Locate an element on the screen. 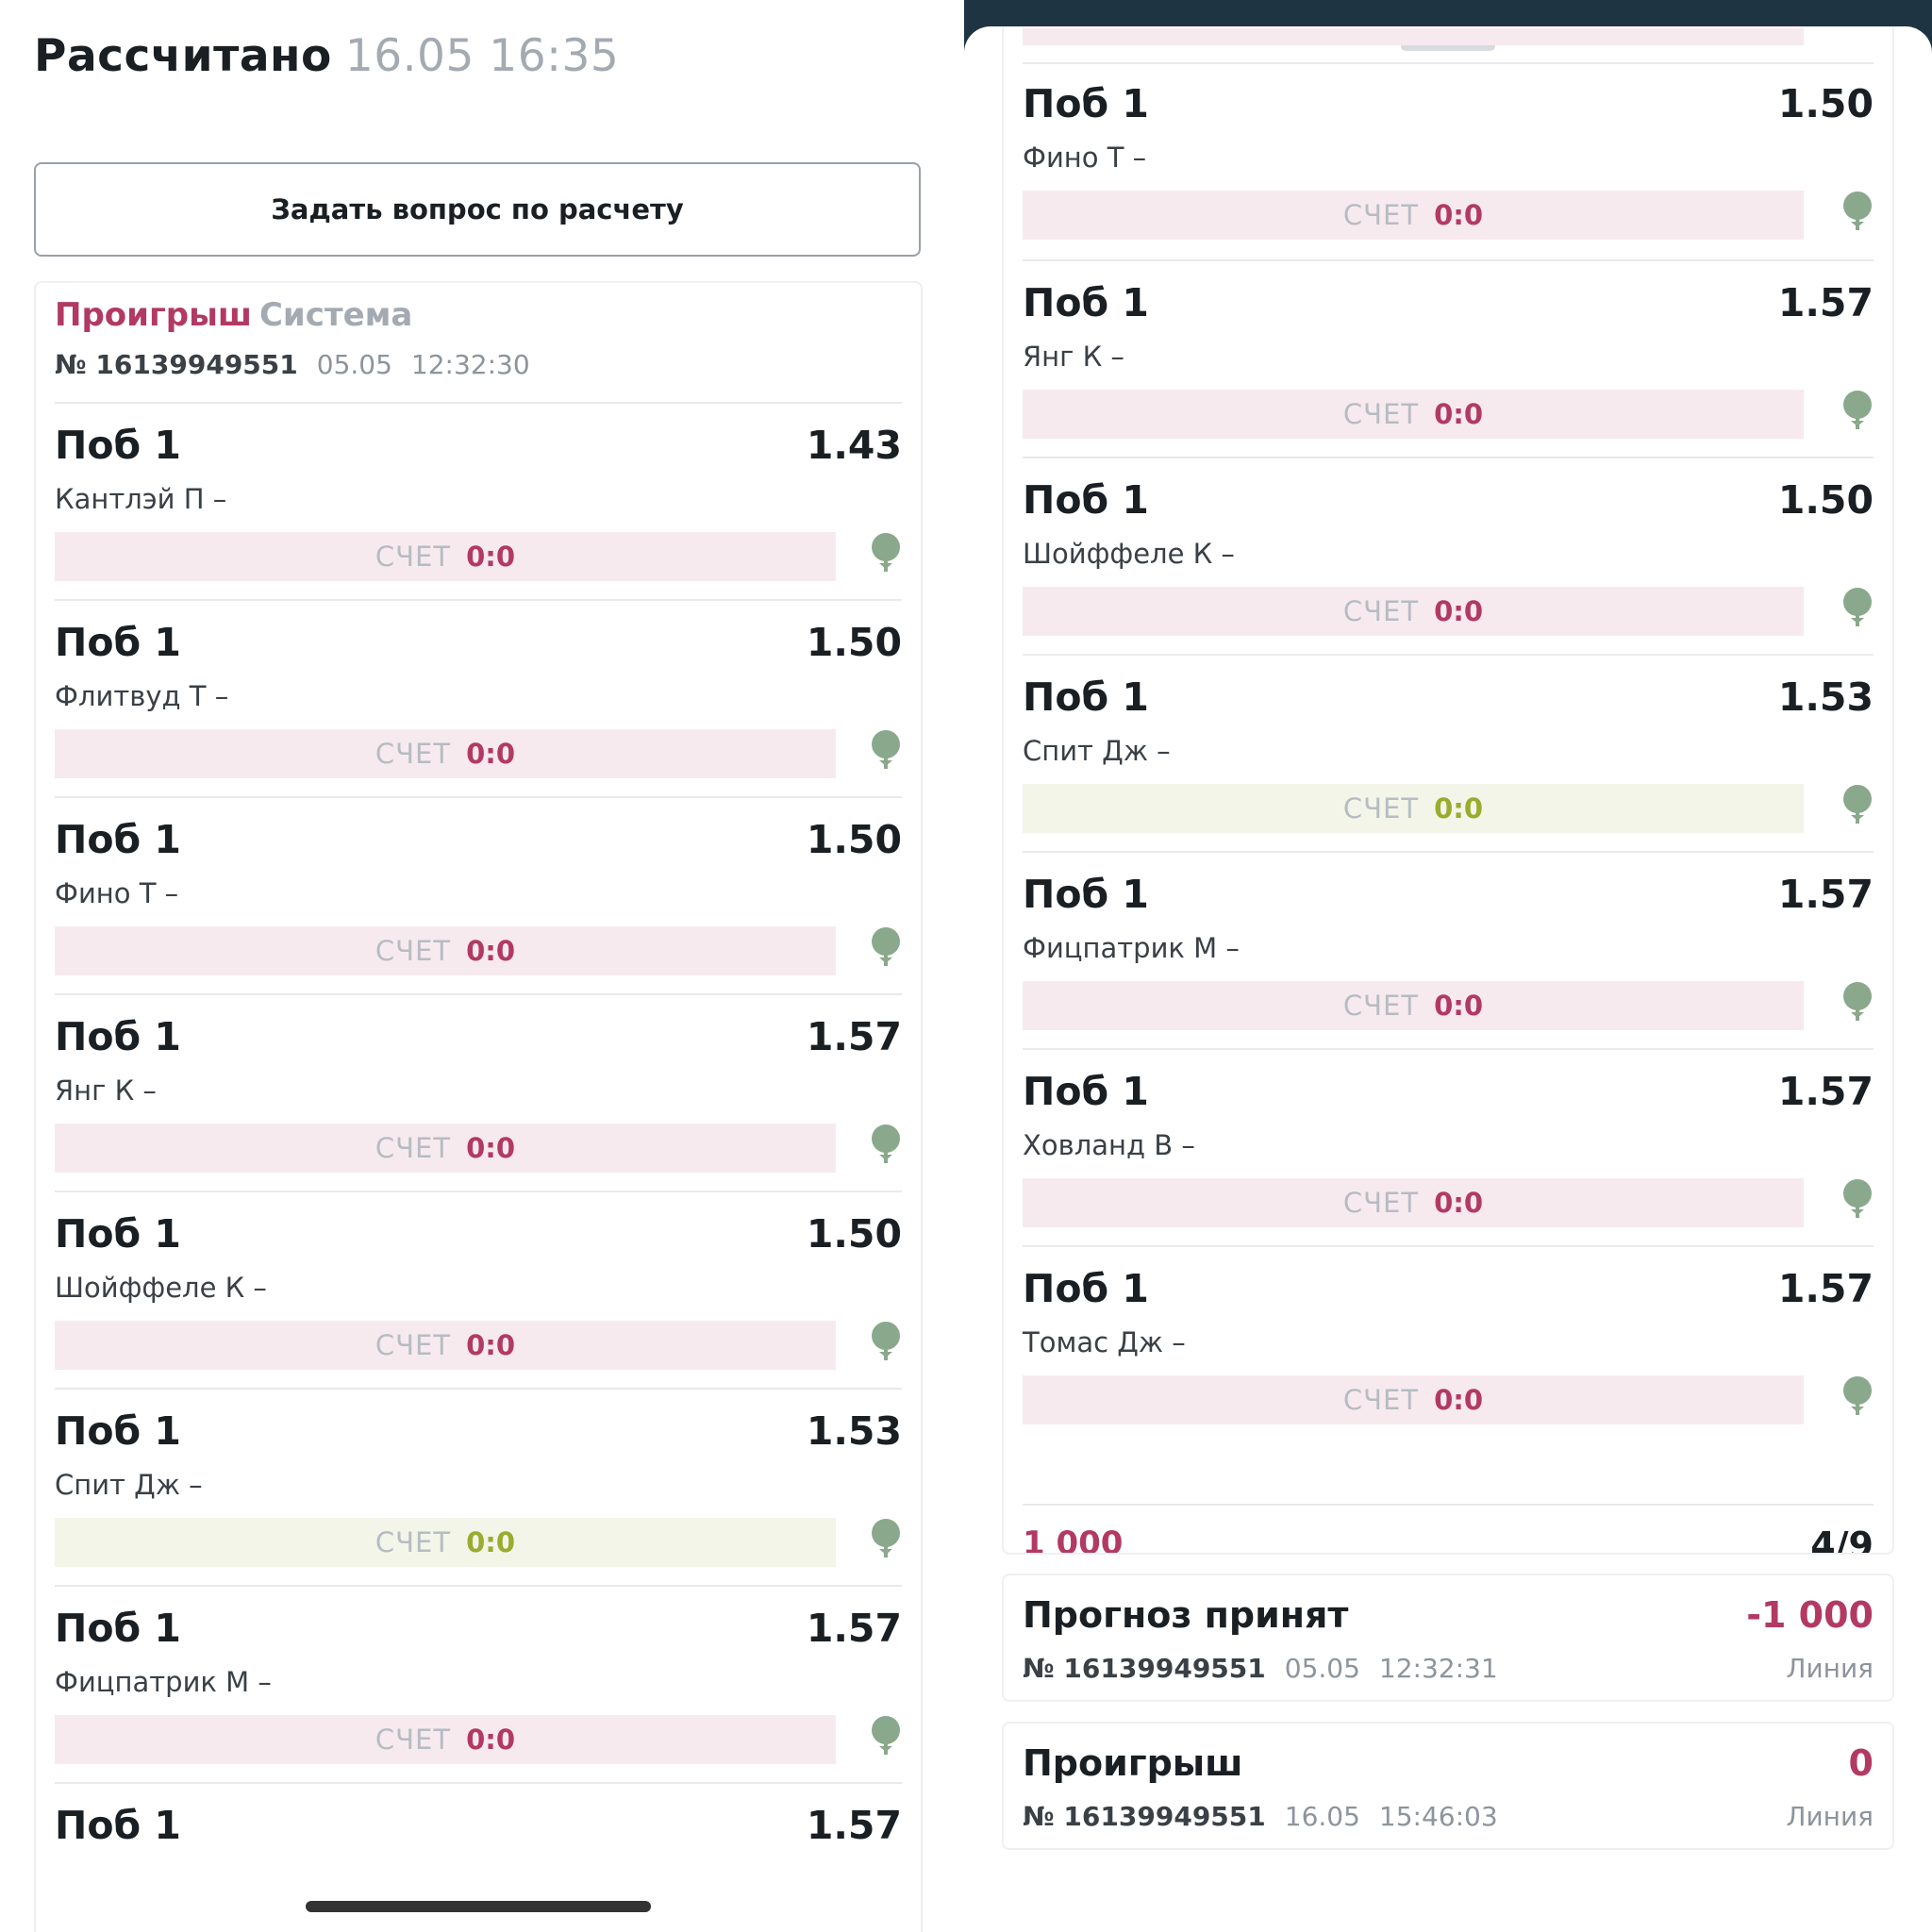 The height and width of the screenshot is (1932, 1932). event-odds: 1.43 is located at coordinates (854, 445).